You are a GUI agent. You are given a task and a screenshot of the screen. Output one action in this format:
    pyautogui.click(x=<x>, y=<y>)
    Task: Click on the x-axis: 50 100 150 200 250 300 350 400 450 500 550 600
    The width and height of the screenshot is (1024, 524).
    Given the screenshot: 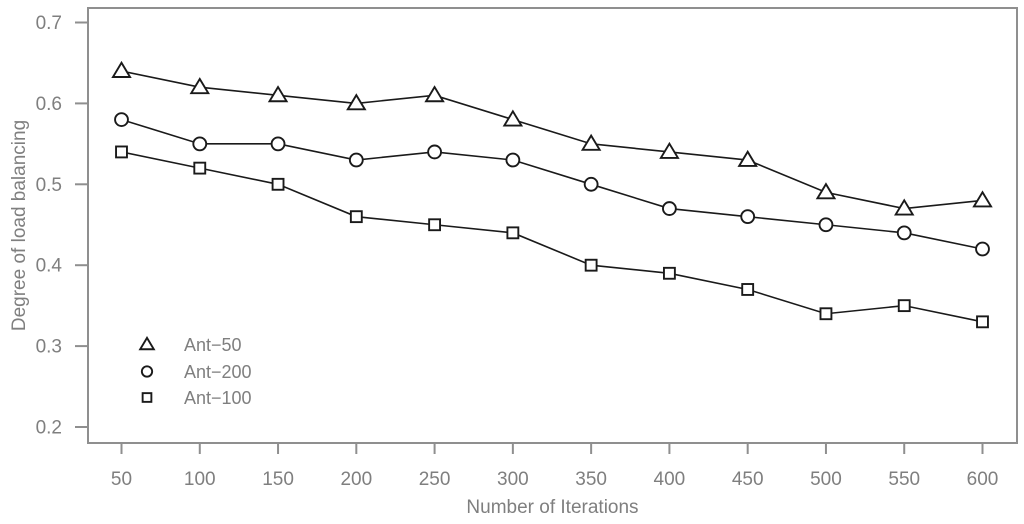 What is the action you would take?
    pyautogui.click(x=554, y=466)
    